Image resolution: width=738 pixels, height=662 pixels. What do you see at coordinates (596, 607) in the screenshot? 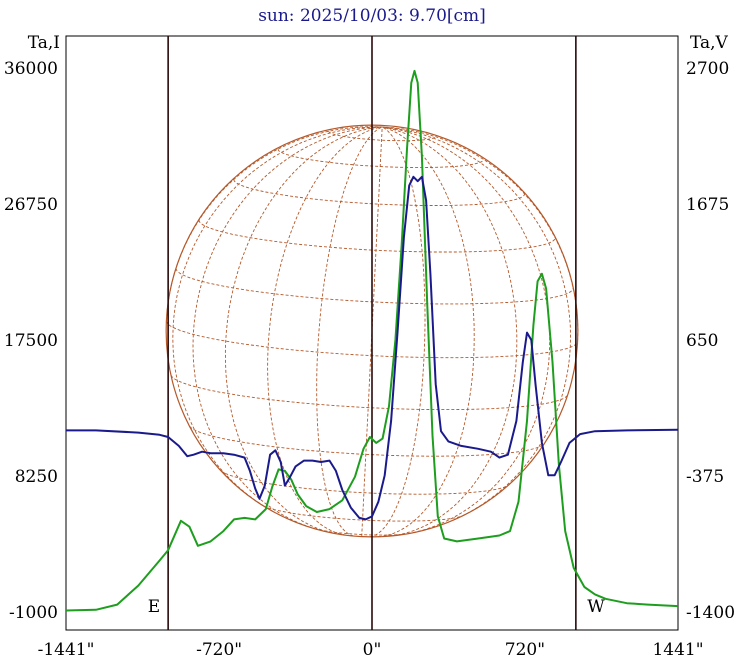
I see `west-limb-label: W` at bounding box center [596, 607].